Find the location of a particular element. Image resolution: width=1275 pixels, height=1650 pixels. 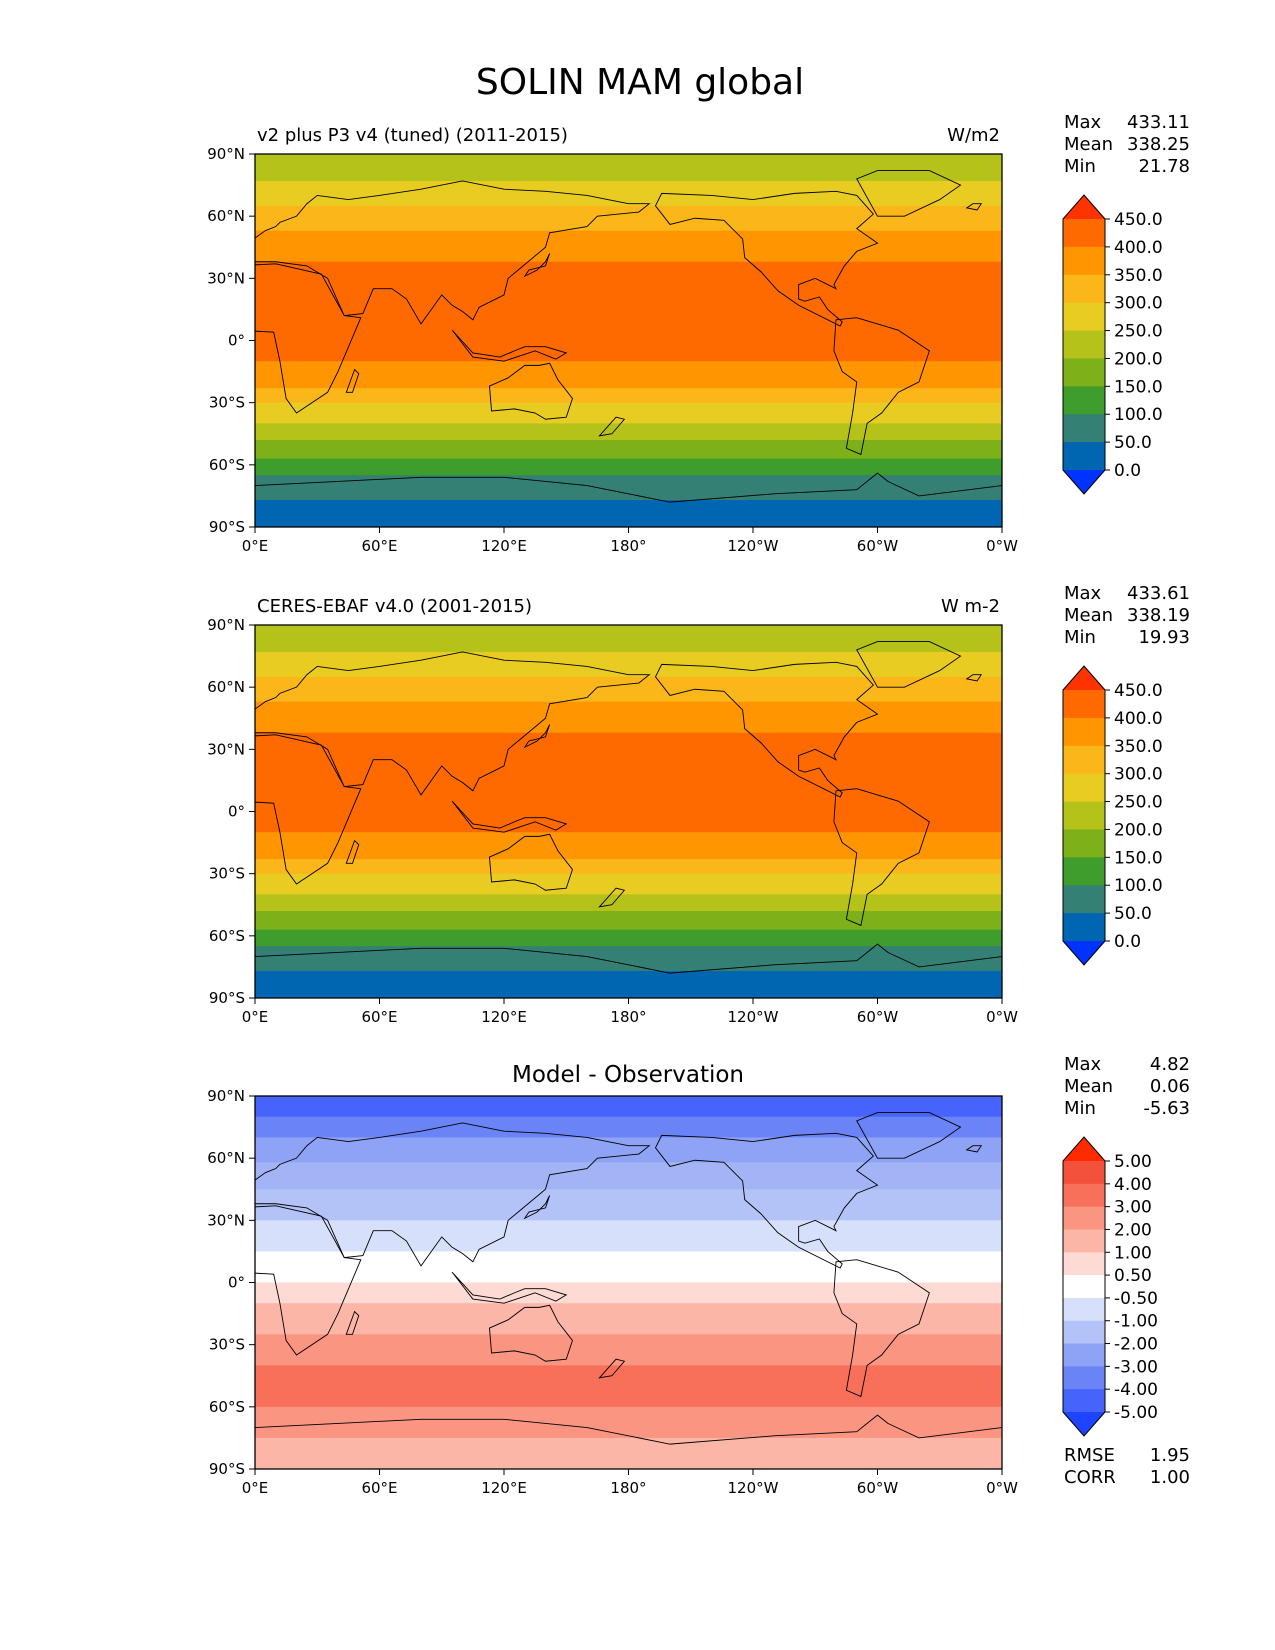

stats-box: Max 433.61 Mean 338.19 Min 19.93 is located at coordinates (1127, 615).